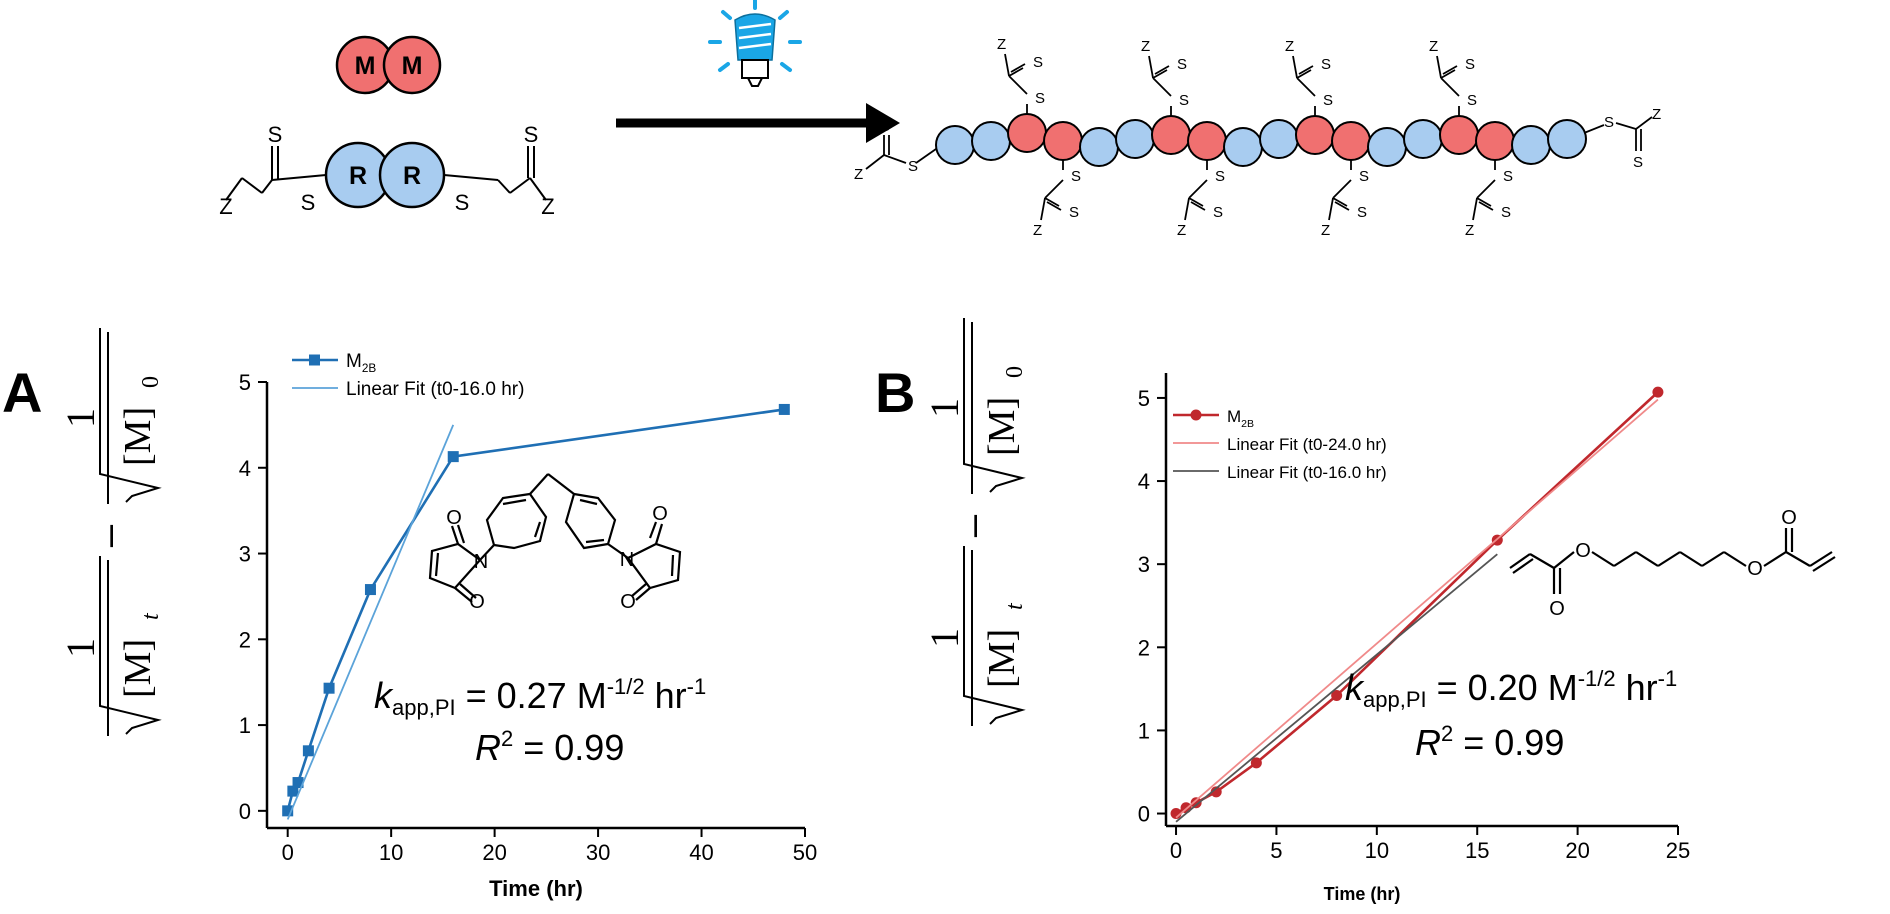 The height and width of the screenshot is (914, 1890). Describe the element at coordinates (758, 123) in the screenshot. I see `reaction-arrow` at that location.